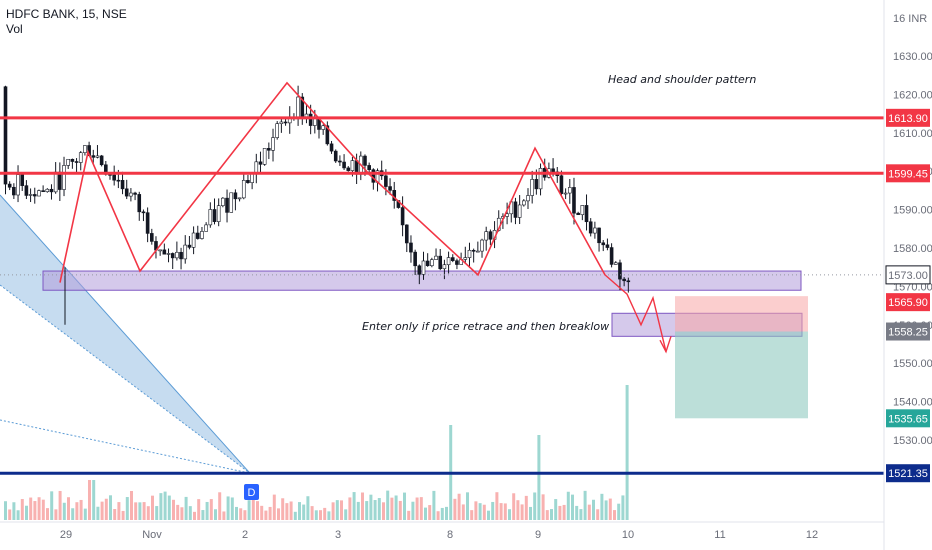  Describe the element at coordinates (719, 535) in the screenshot. I see `time-tick-label: 11` at that location.